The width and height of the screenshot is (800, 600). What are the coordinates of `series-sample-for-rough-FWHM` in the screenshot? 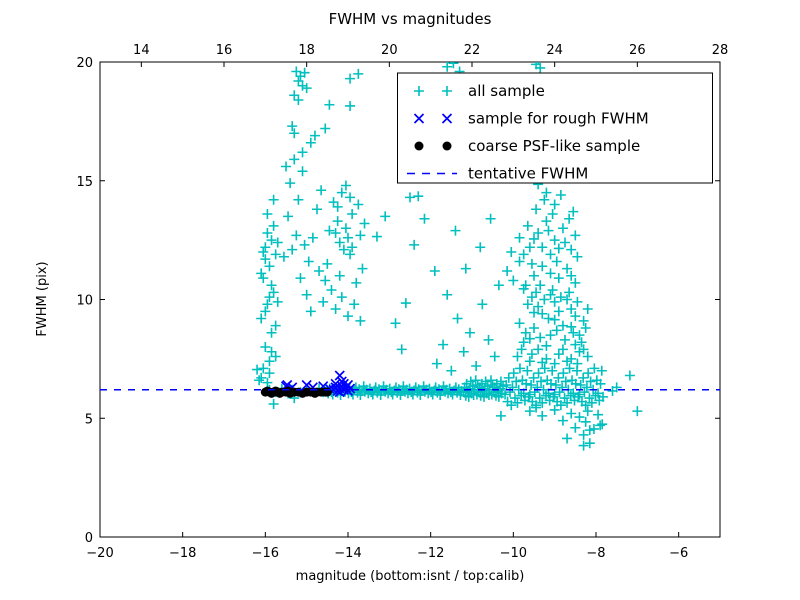 It's located at (318, 384).